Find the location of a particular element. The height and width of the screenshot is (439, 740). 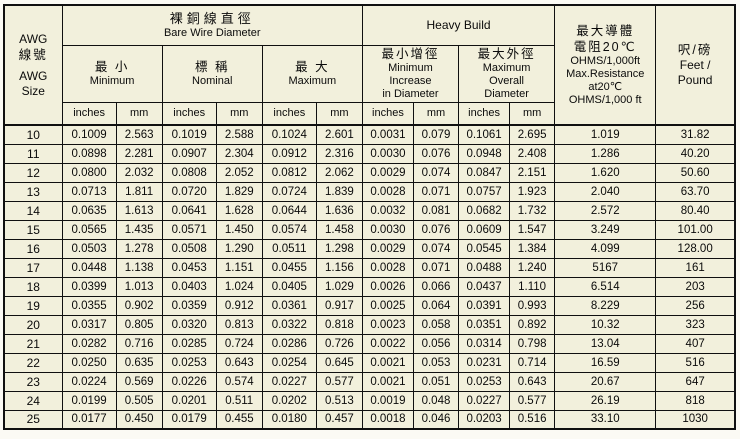

value-cell: 101.00 is located at coordinates (695, 229).